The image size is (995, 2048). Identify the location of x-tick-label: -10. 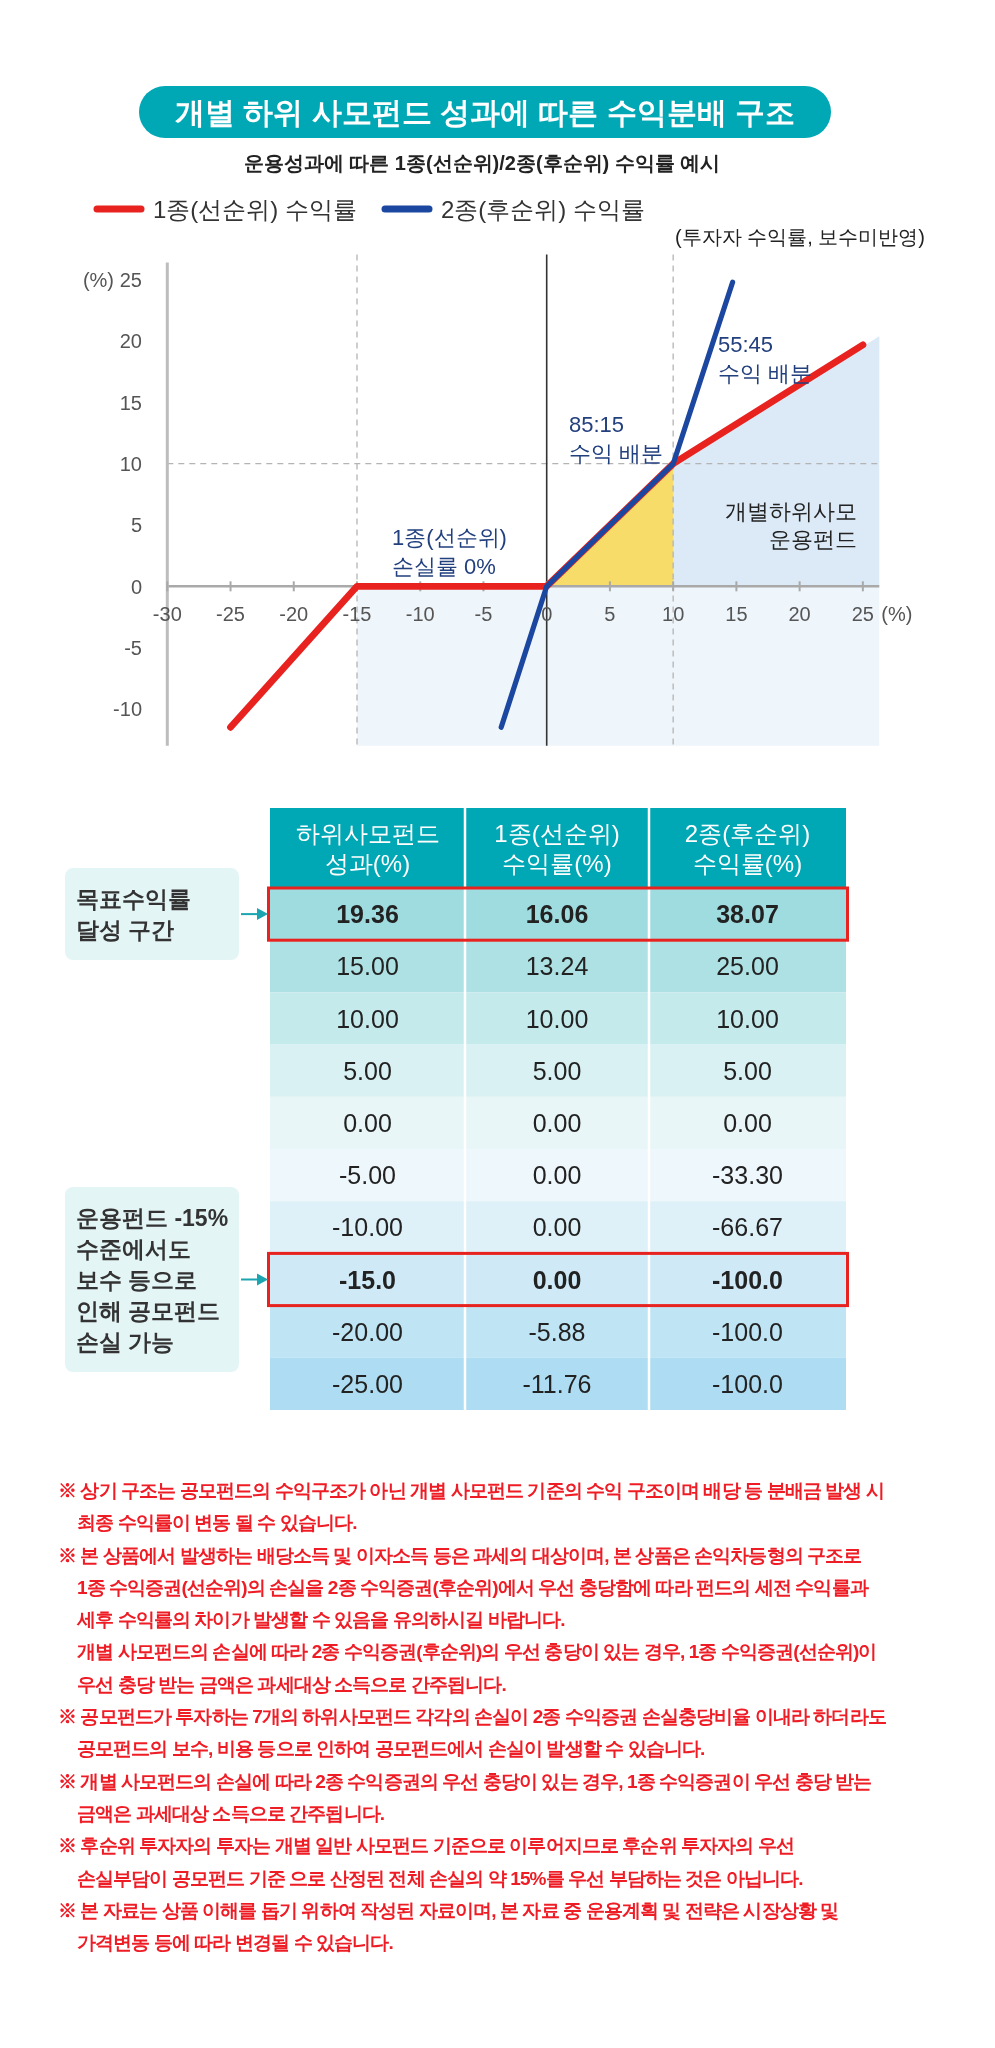
(420, 613).